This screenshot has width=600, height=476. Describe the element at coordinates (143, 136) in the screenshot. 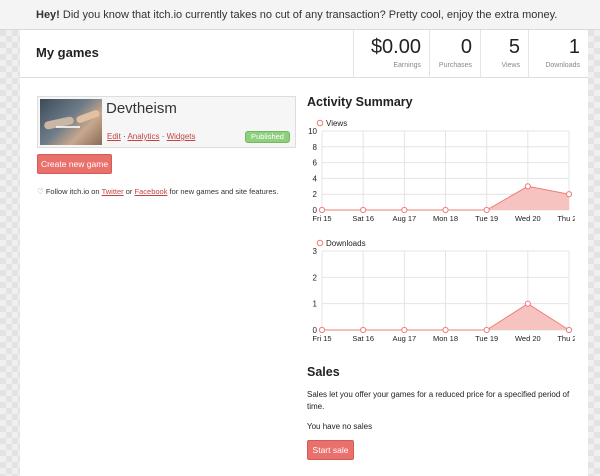

I see `analytics-link: Analytics` at that location.